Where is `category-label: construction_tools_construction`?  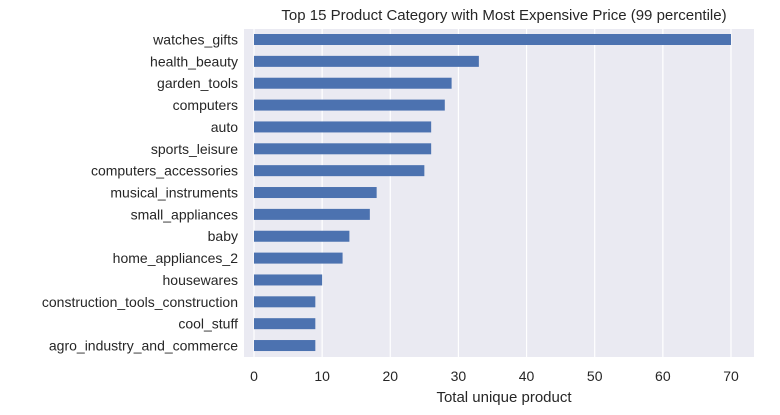 category-label: construction_tools_construction is located at coordinates (140, 302).